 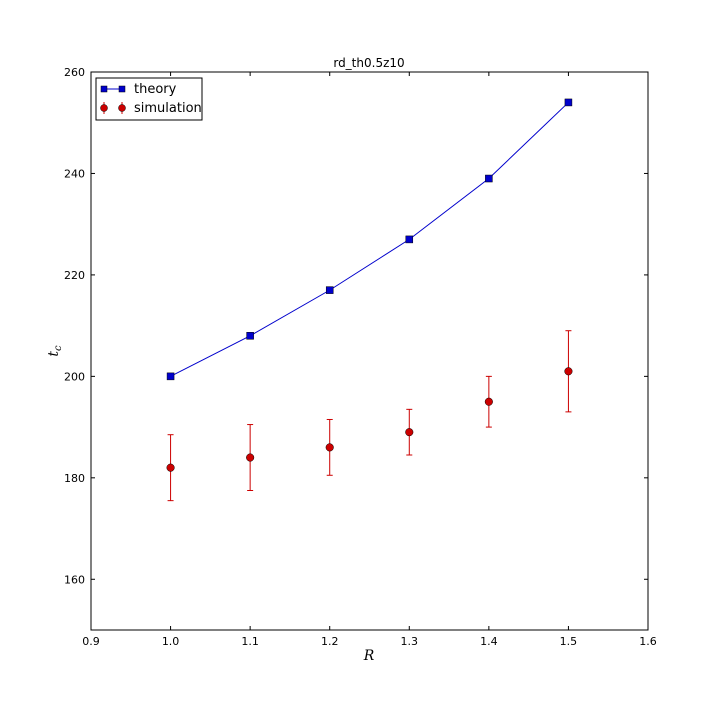 I want to click on x-tick-label: 0.9, so click(x=91, y=641).